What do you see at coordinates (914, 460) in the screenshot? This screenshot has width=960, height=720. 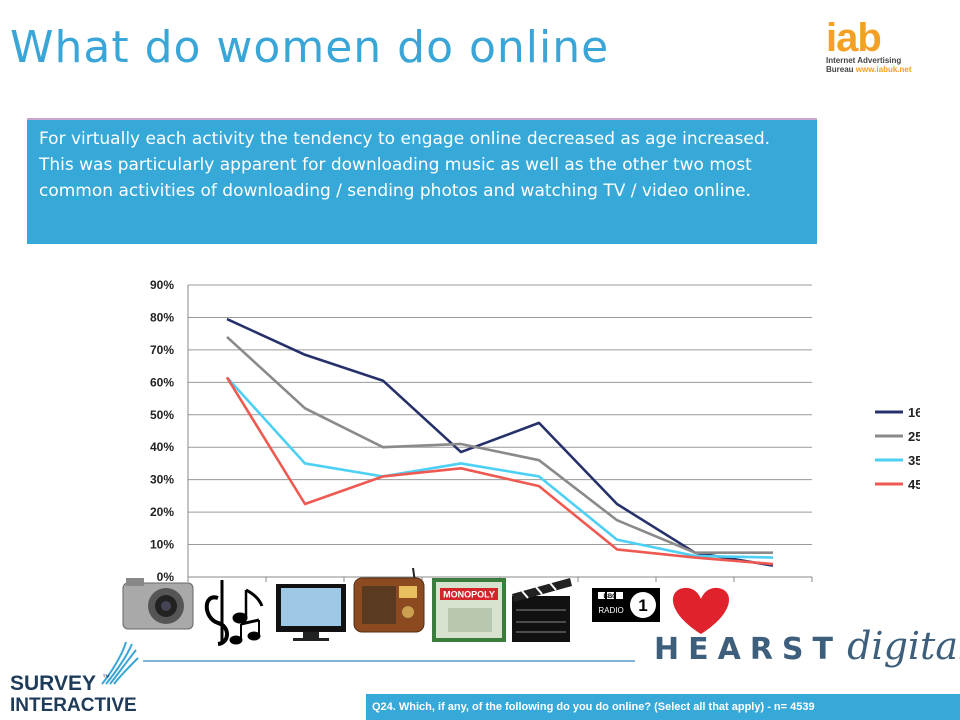 I see `legend-label: 35-44` at bounding box center [914, 460].